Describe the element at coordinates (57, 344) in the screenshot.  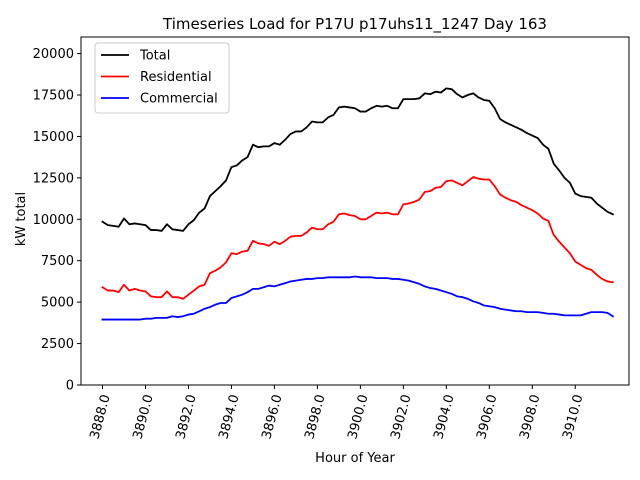
I see `y-tick-label: 2500` at that location.